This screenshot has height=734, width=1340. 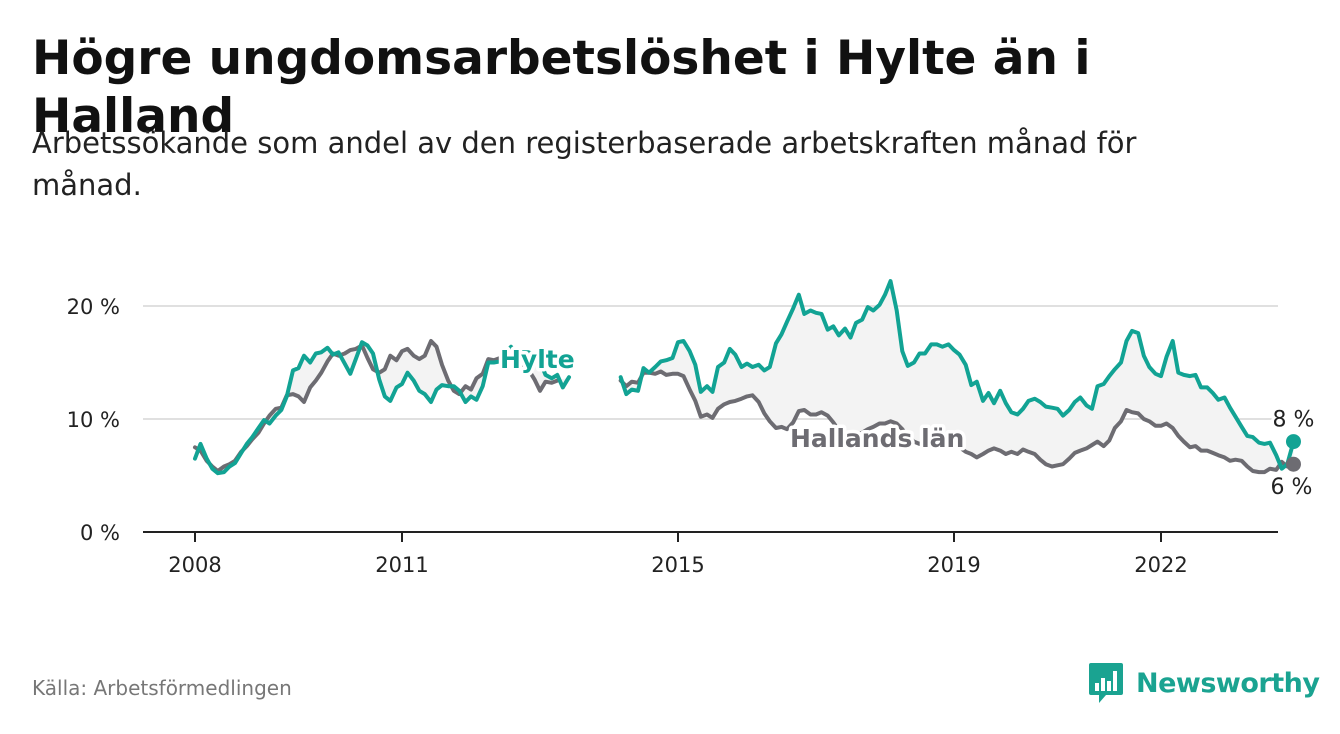 I want to click on y-tick-label: 20 %, so click(x=93, y=307).